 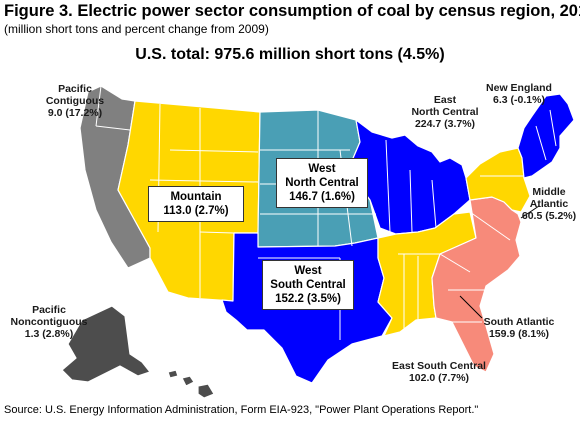 What do you see at coordinates (519, 328) in the screenshot?
I see `label-south-atlantic: South Atlantic 159.9 (8.1%)` at bounding box center [519, 328].